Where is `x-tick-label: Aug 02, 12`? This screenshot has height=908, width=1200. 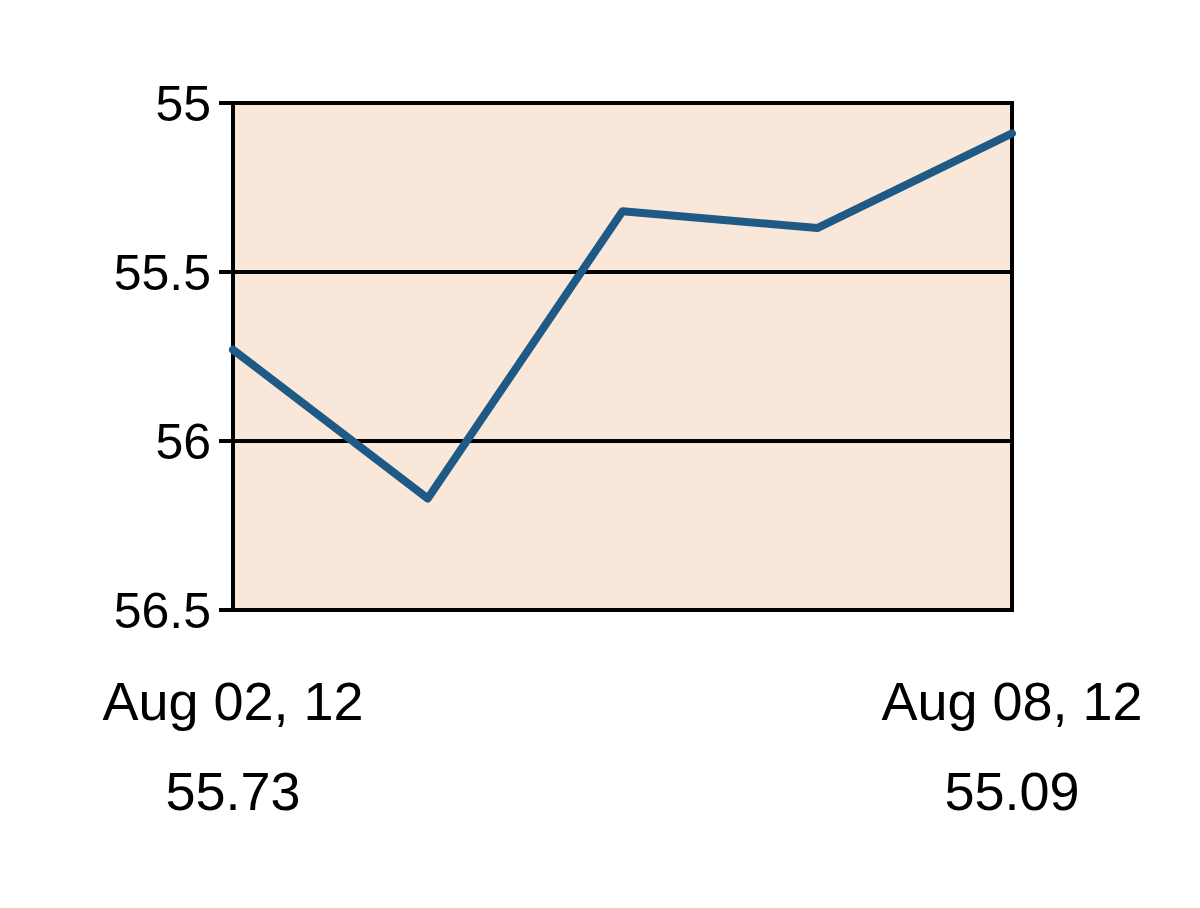 x-tick-label: Aug 02, 12 is located at coordinates (233, 701).